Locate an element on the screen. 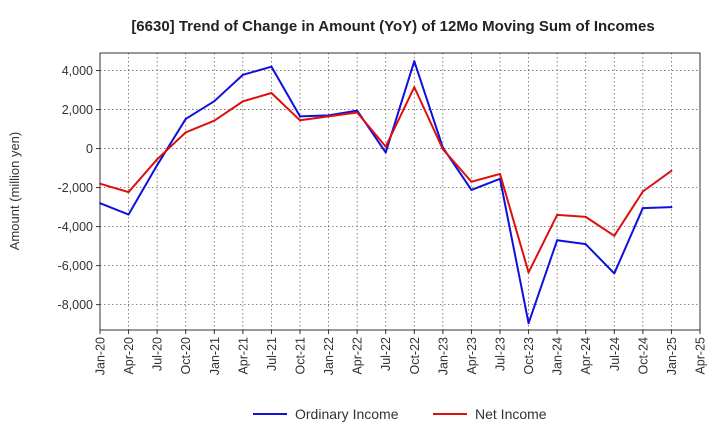  x-tick-label: Oct-23 is located at coordinates (529, 356).